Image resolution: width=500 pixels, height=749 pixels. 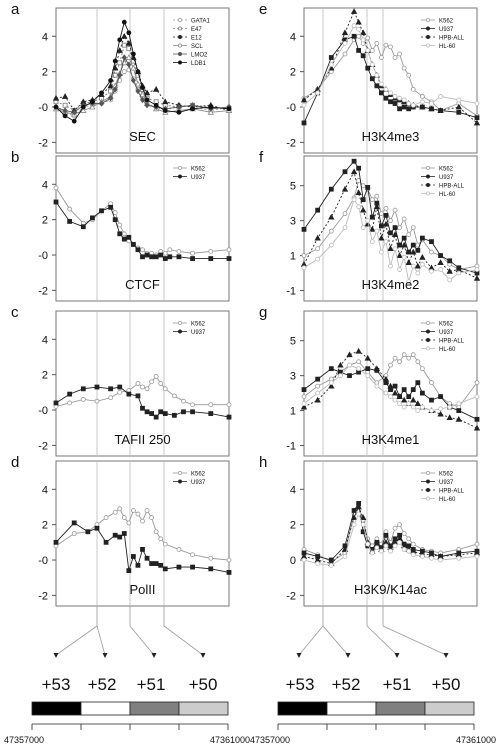 I want to click on legend-label: U937, so click(x=198, y=333).